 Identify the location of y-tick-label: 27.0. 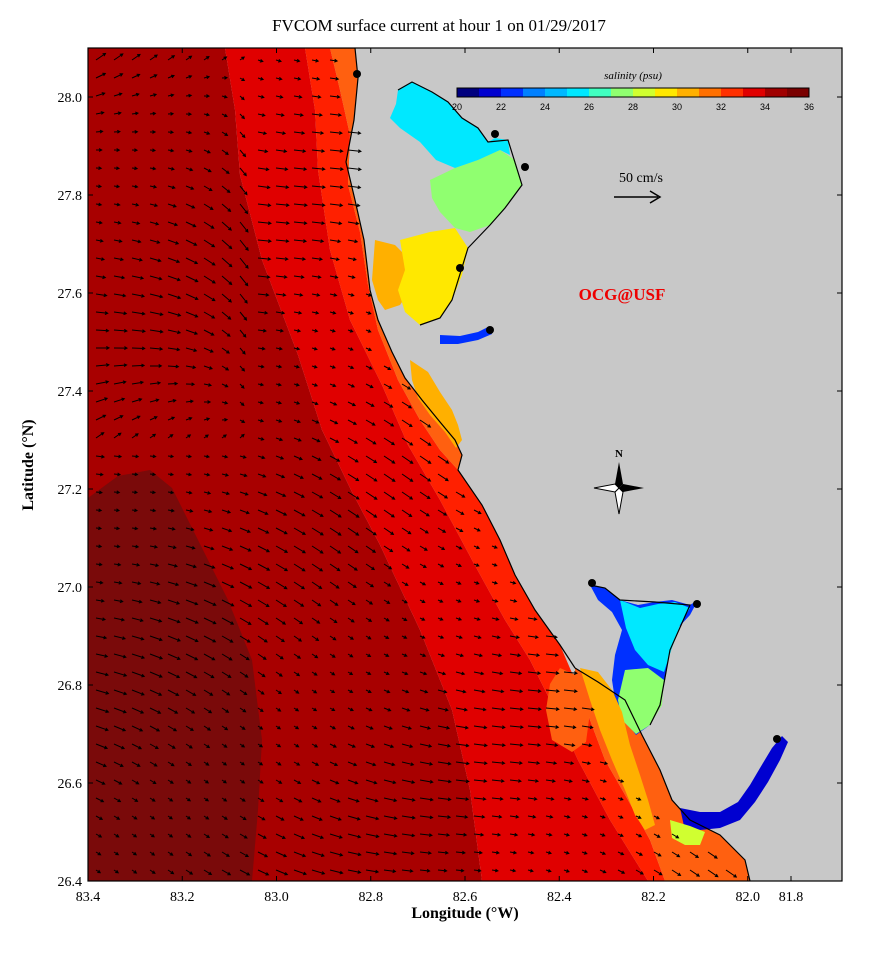
(70, 588).